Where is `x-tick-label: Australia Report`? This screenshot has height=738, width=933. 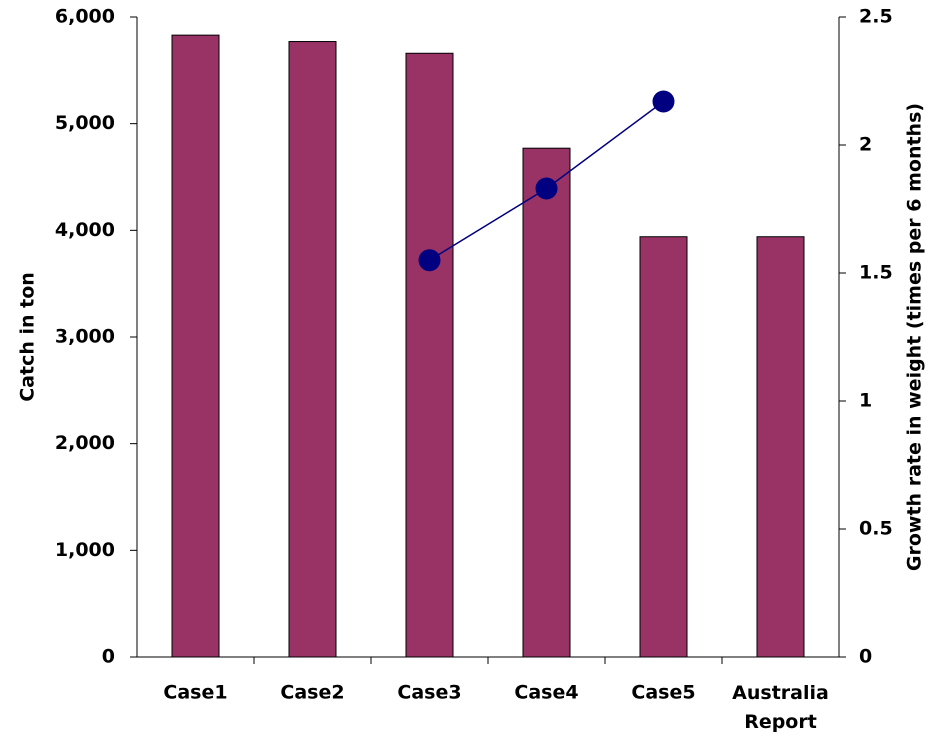 x-tick-label: Australia Report is located at coordinates (780, 707).